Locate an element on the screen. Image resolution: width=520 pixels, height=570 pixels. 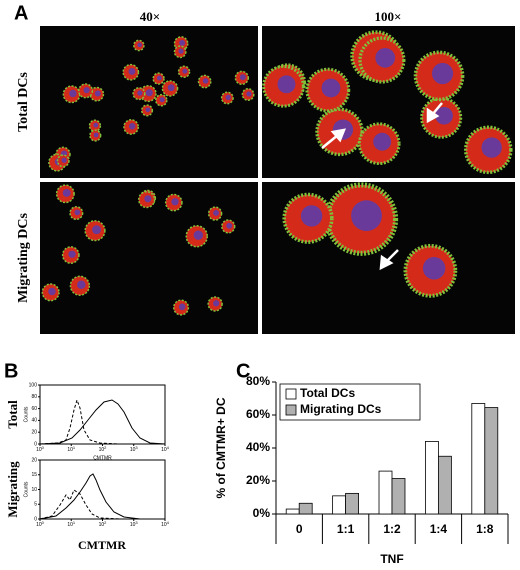
x-tick-label: 10⁰ is located at coordinates (40, 449).